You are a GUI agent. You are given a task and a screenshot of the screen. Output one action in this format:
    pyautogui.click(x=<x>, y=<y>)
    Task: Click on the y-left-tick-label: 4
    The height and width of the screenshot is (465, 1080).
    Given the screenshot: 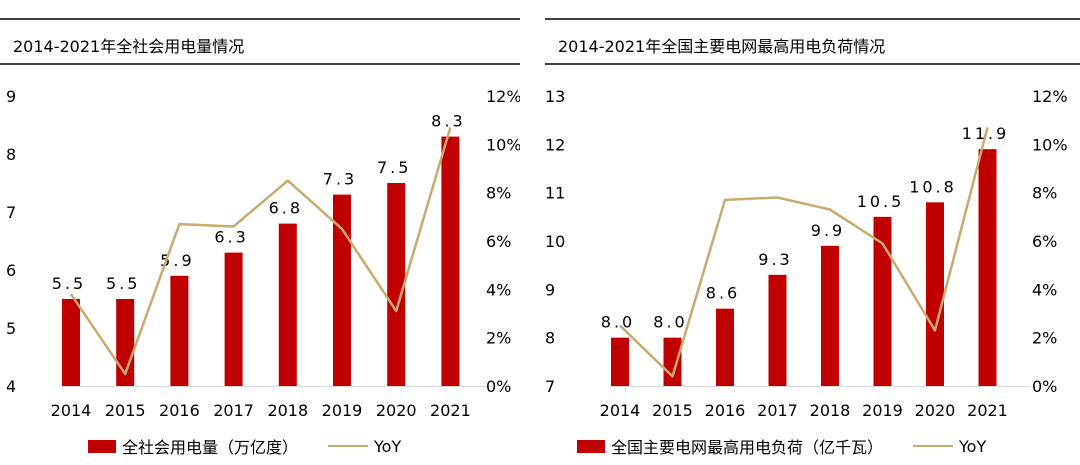 What is the action you would take?
    pyautogui.click(x=11, y=386)
    